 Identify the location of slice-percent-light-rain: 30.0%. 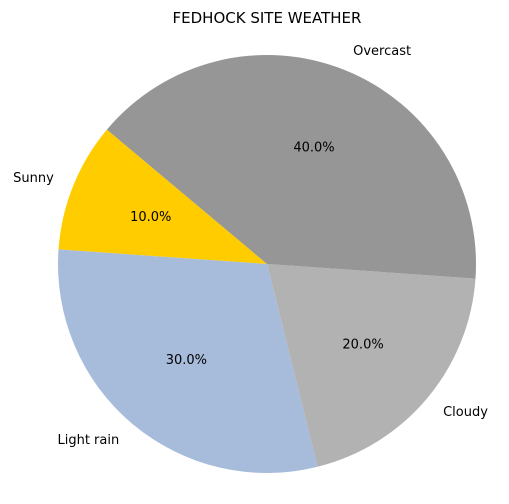
(186, 360).